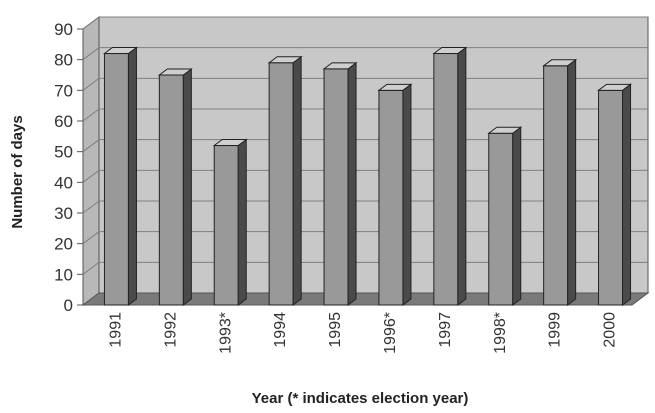 This screenshot has width=655, height=413. I want to click on y-axis-label: Number of days, so click(17, 171).